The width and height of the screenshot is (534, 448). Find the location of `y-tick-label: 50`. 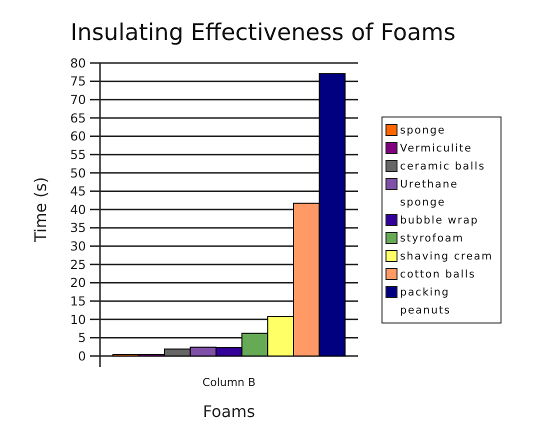

y-tick-label: 50 is located at coordinates (78, 172).